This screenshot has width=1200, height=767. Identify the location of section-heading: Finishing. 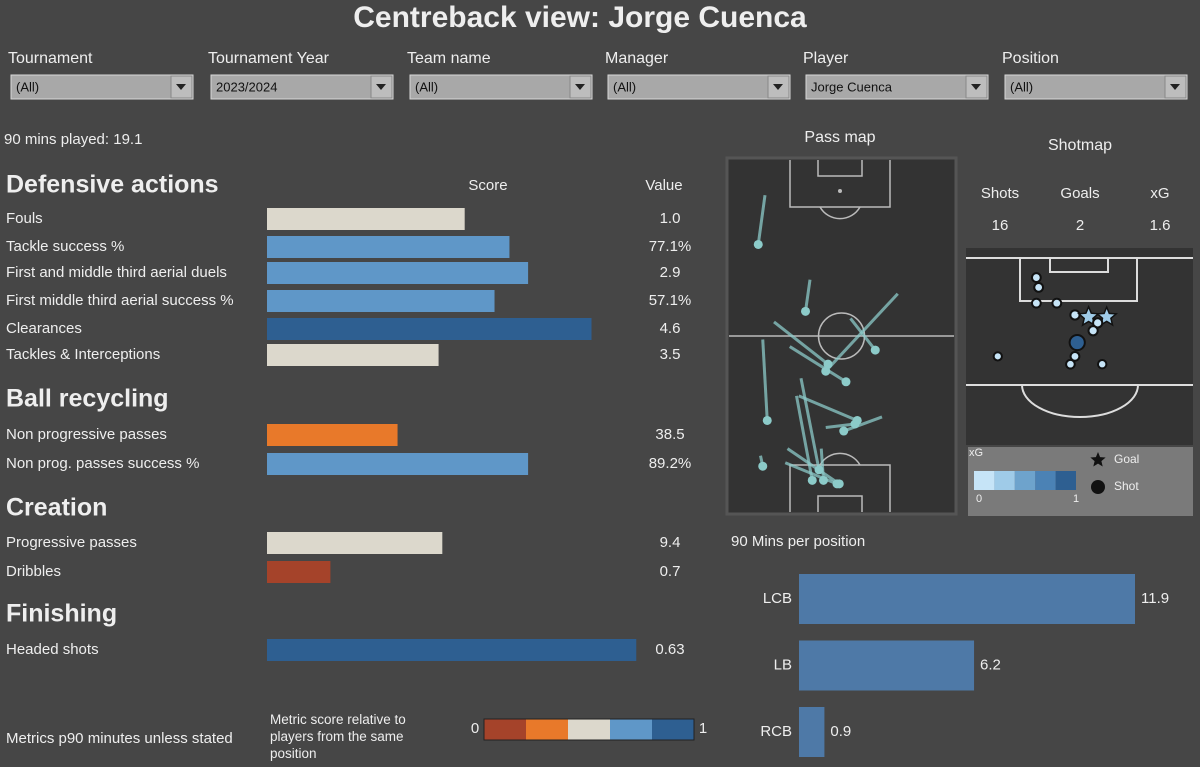
(61, 614).